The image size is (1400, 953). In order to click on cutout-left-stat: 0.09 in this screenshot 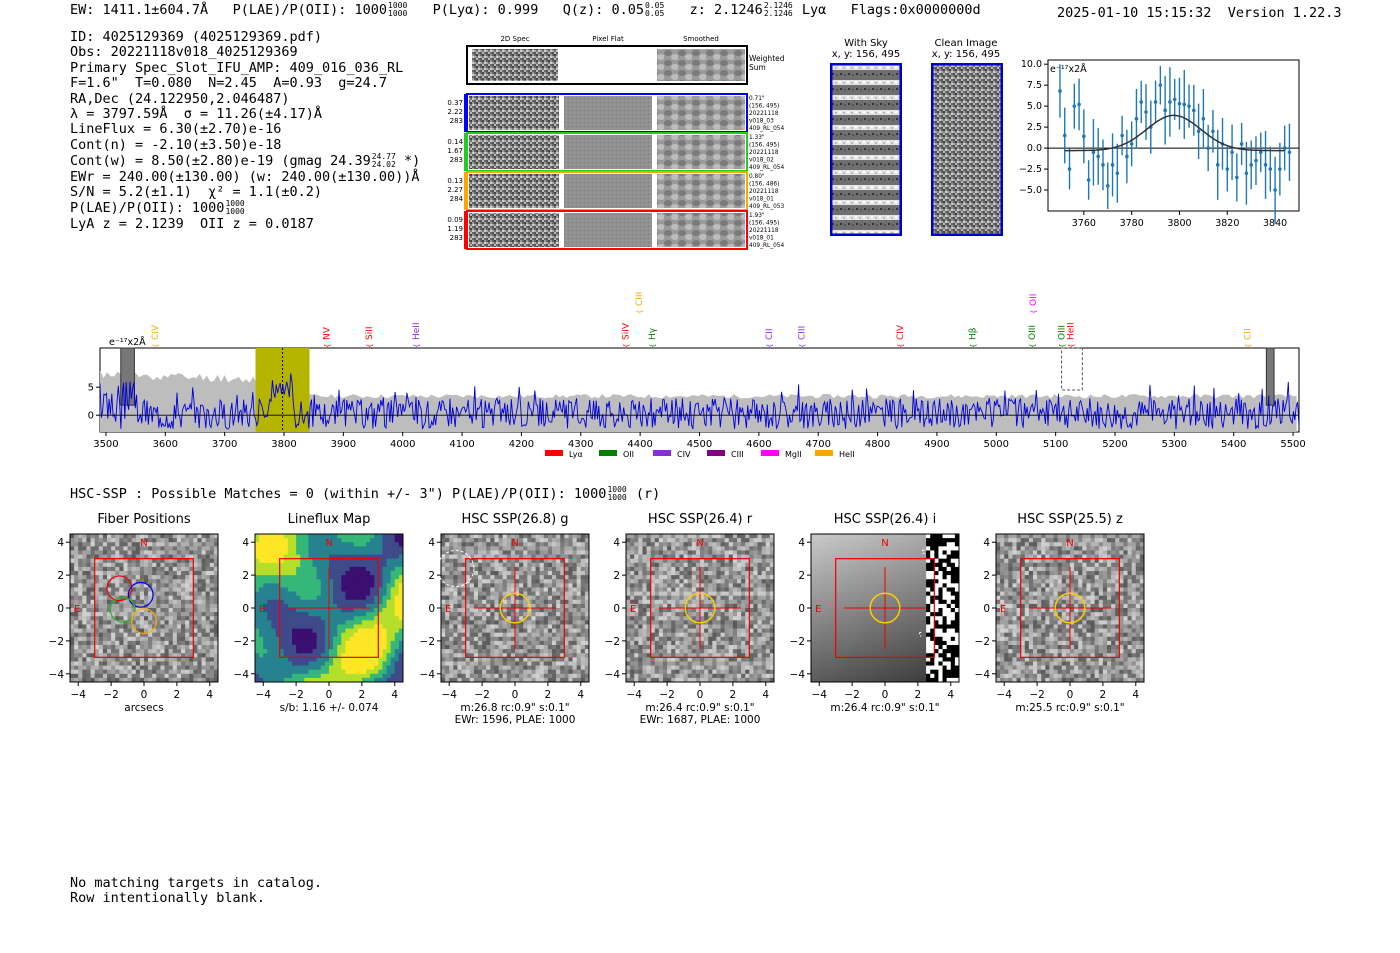, I will do `click(455, 220)`.